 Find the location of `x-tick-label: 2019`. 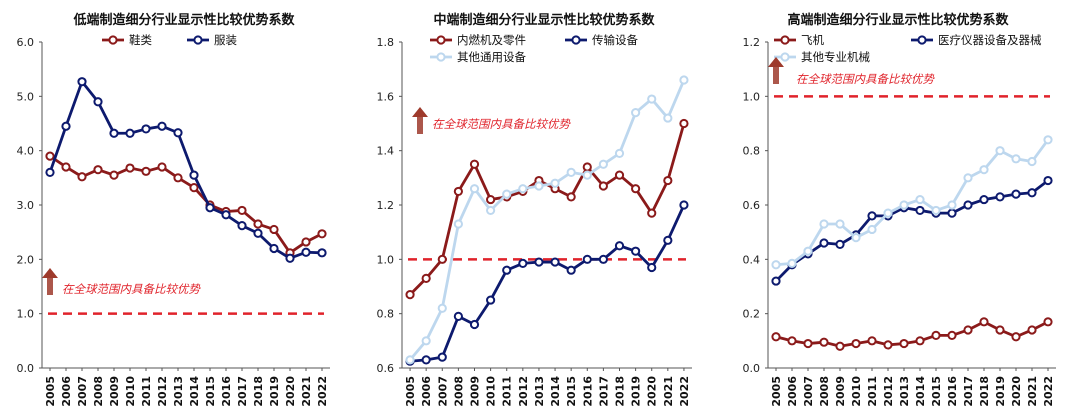

x-tick-label: 2019 is located at coordinates (274, 391).